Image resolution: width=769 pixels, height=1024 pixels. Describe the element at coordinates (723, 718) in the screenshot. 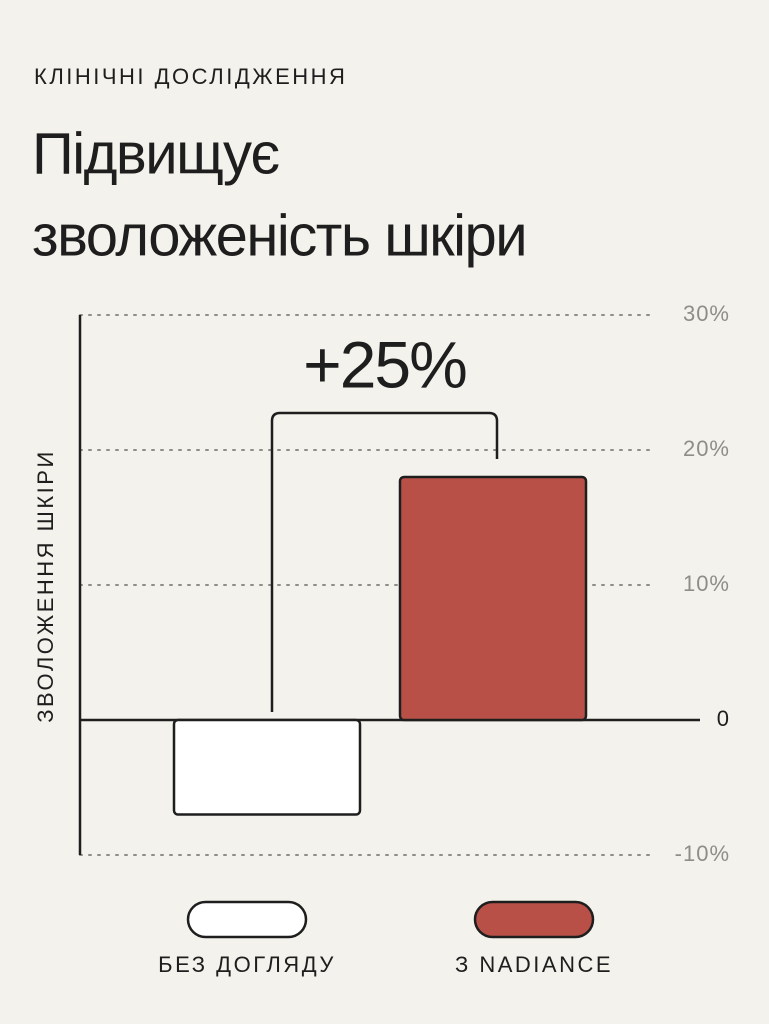

I see `y-tick-label: 0` at that location.